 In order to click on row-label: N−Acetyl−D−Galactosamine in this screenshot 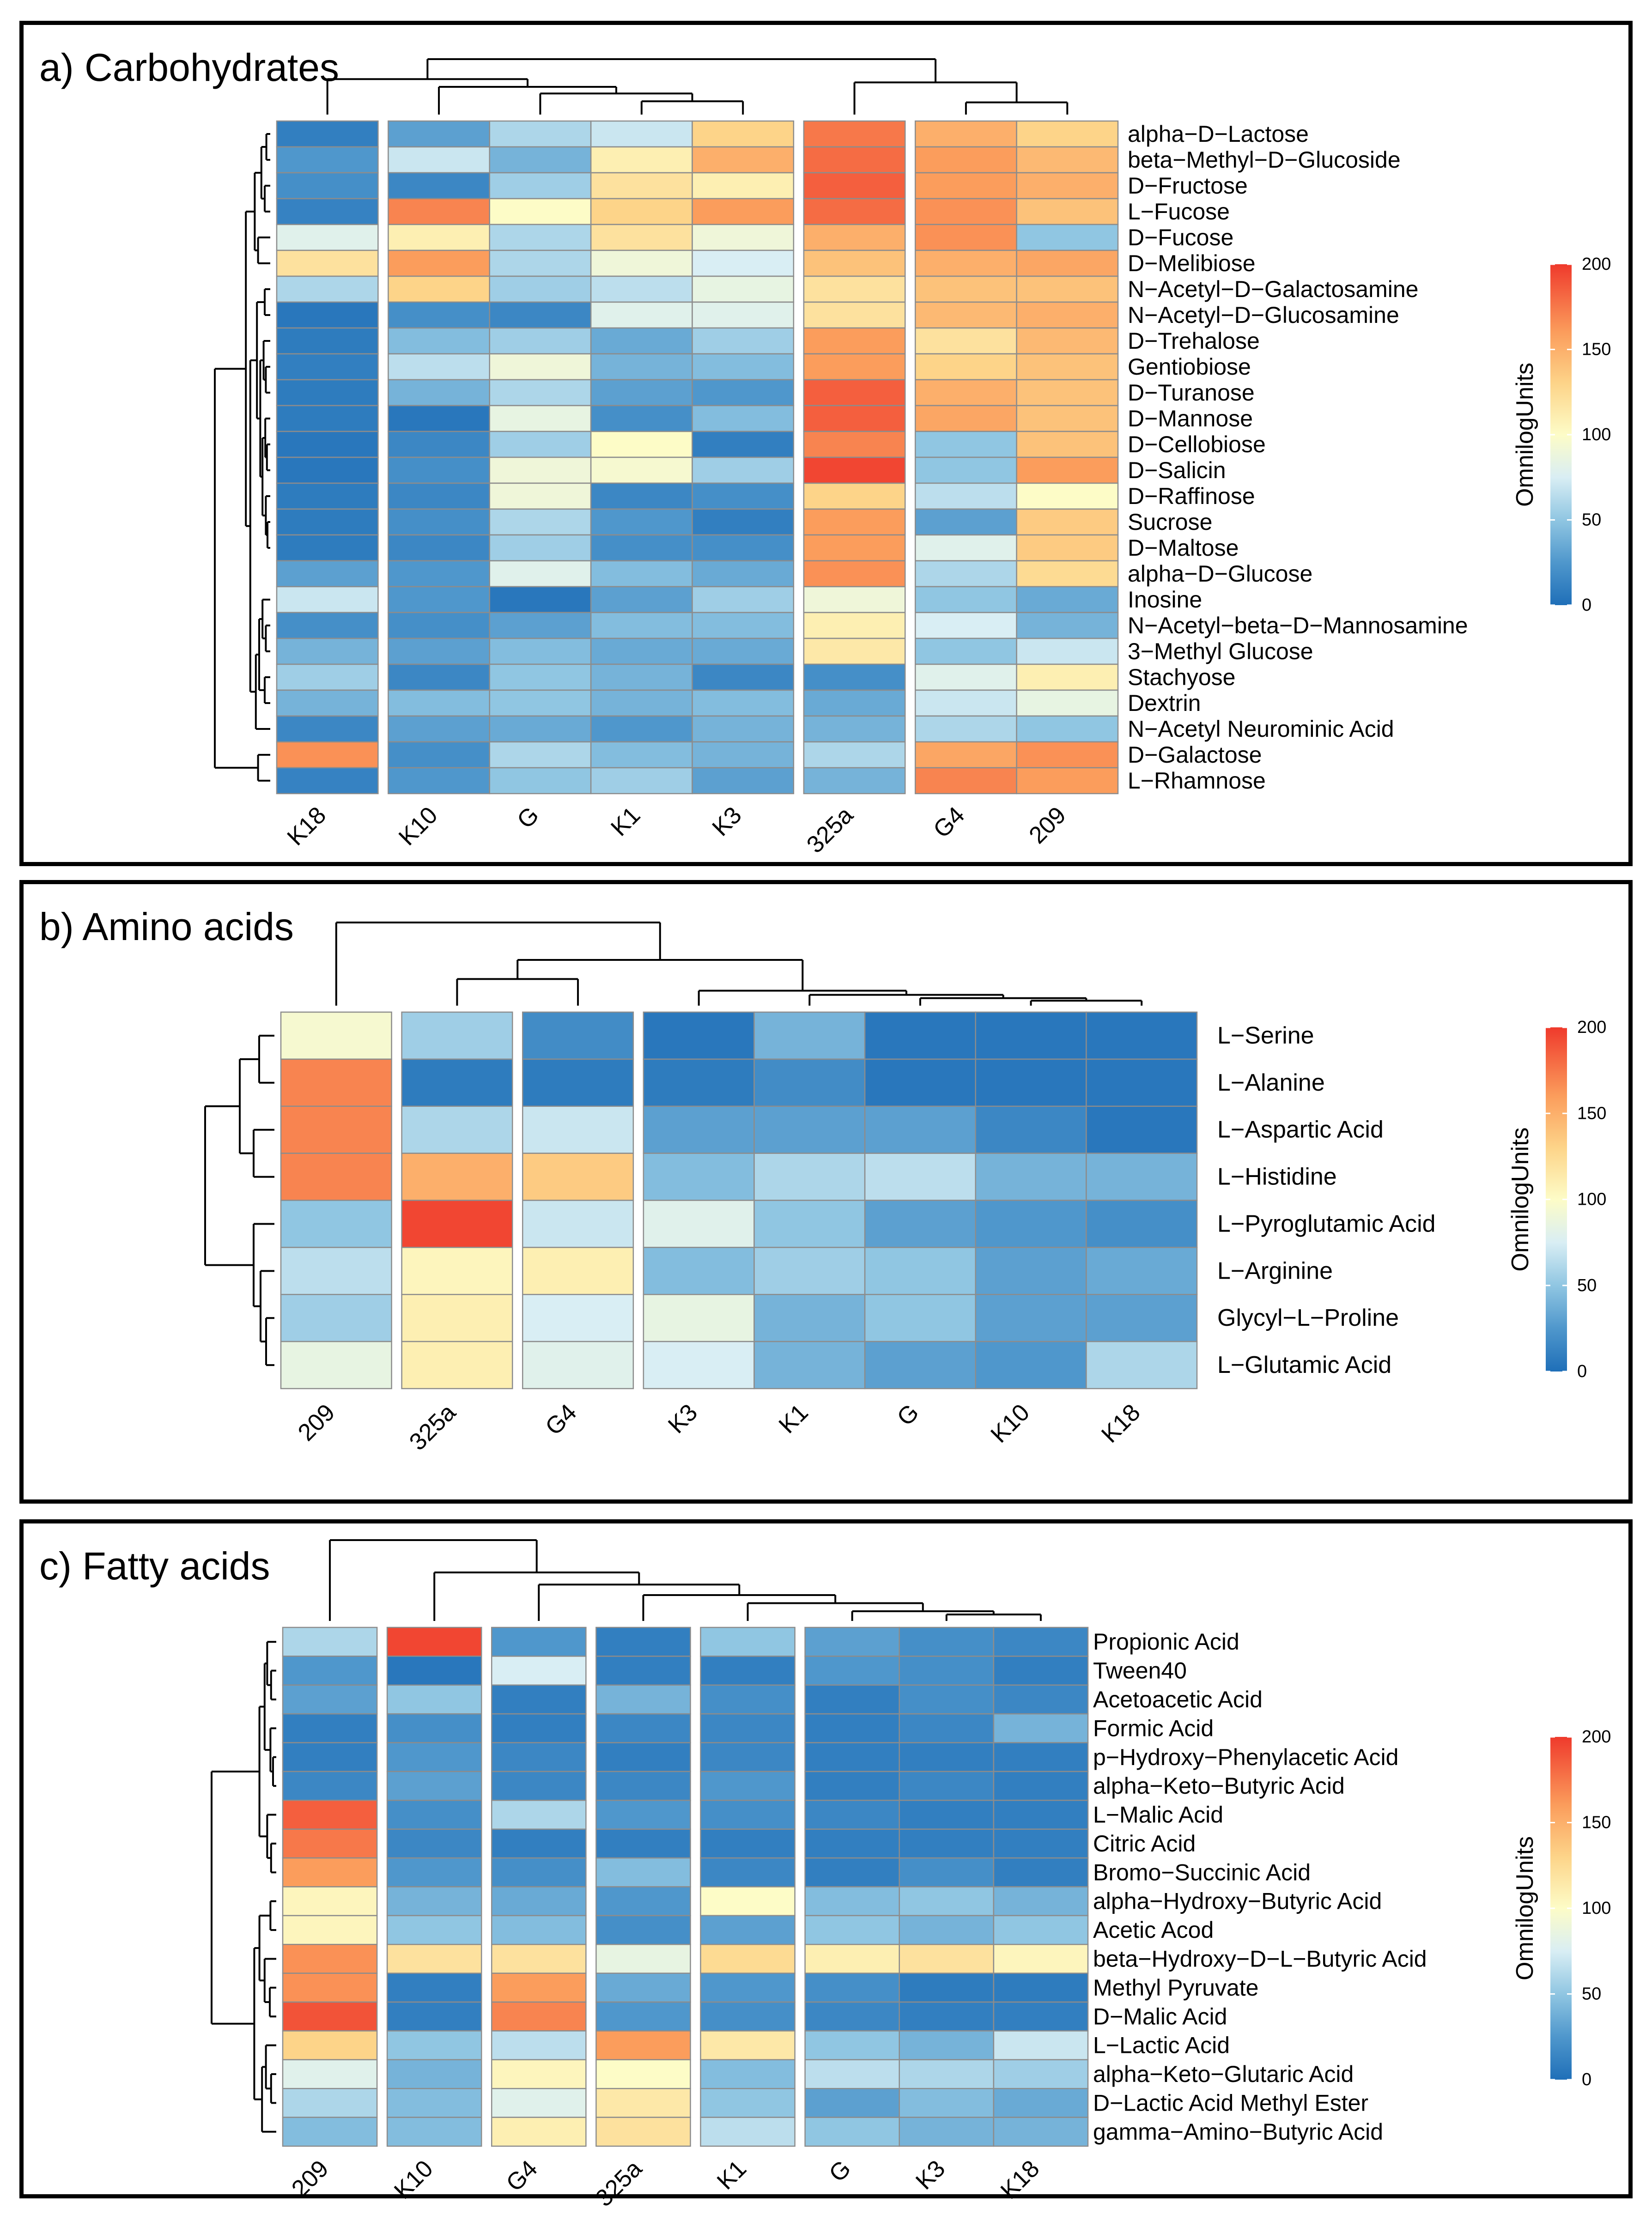, I will do `click(1273, 289)`.